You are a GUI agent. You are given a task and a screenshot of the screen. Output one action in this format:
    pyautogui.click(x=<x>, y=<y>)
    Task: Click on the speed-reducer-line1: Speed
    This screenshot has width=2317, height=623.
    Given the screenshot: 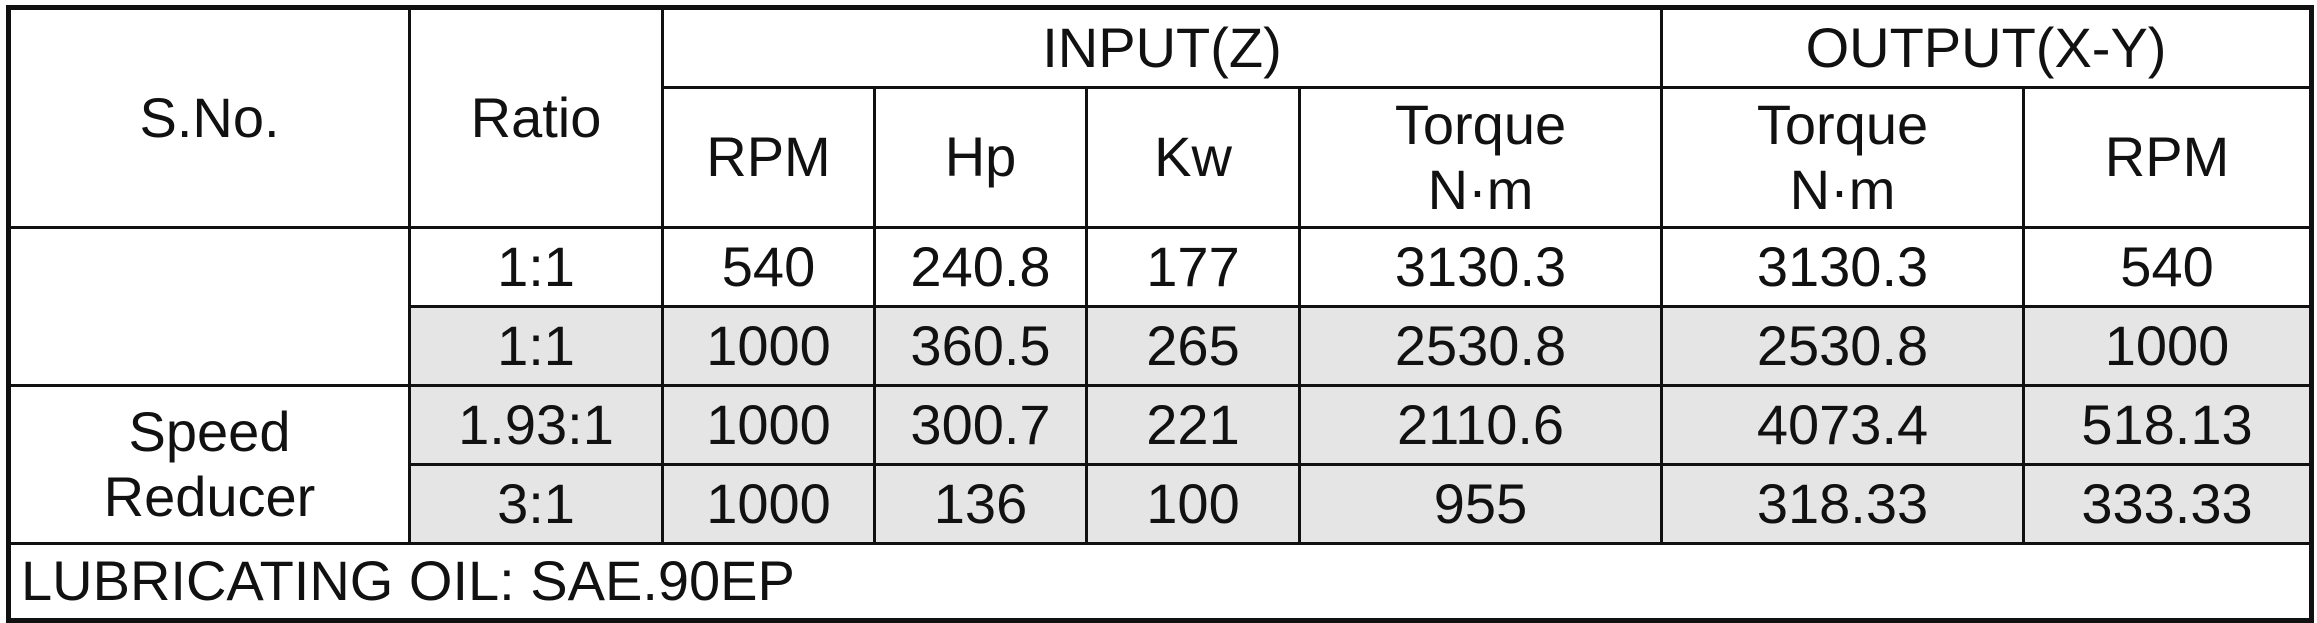 What is the action you would take?
    pyautogui.click(x=209, y=432)
    